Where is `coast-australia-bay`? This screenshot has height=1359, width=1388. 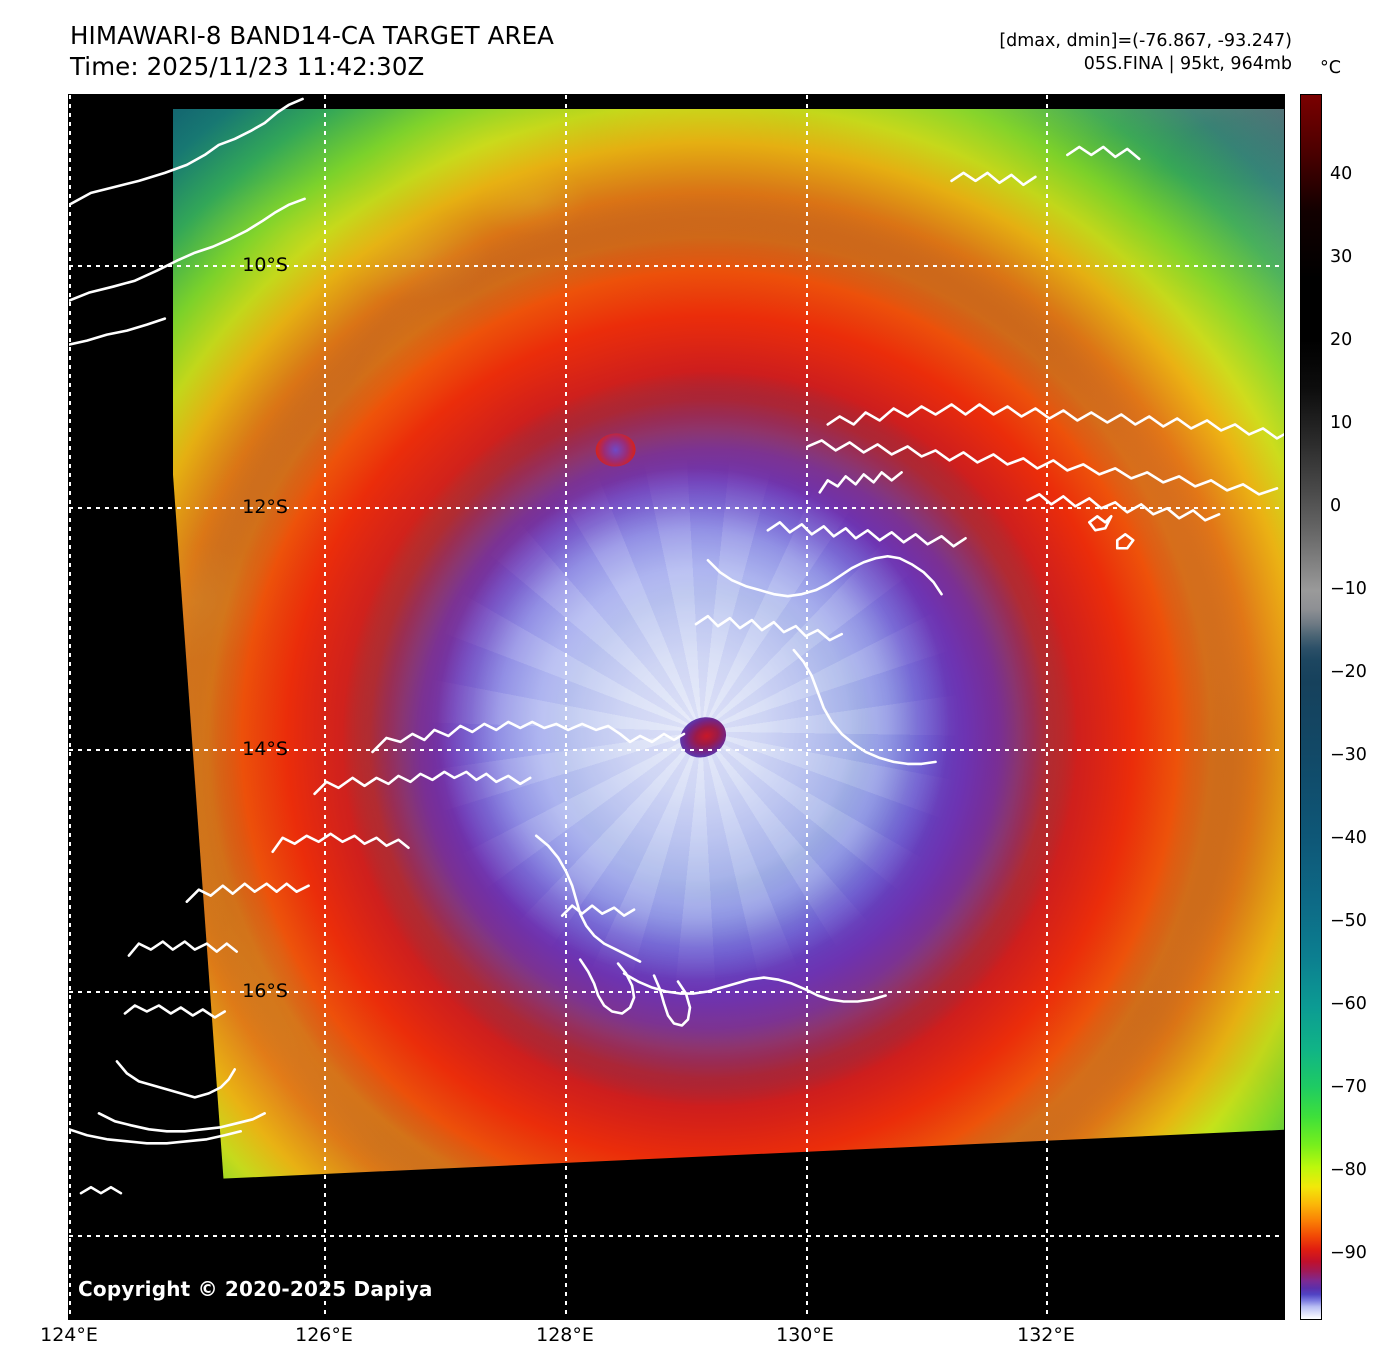 coast-australia-bay is located at coordinates (824, 576).